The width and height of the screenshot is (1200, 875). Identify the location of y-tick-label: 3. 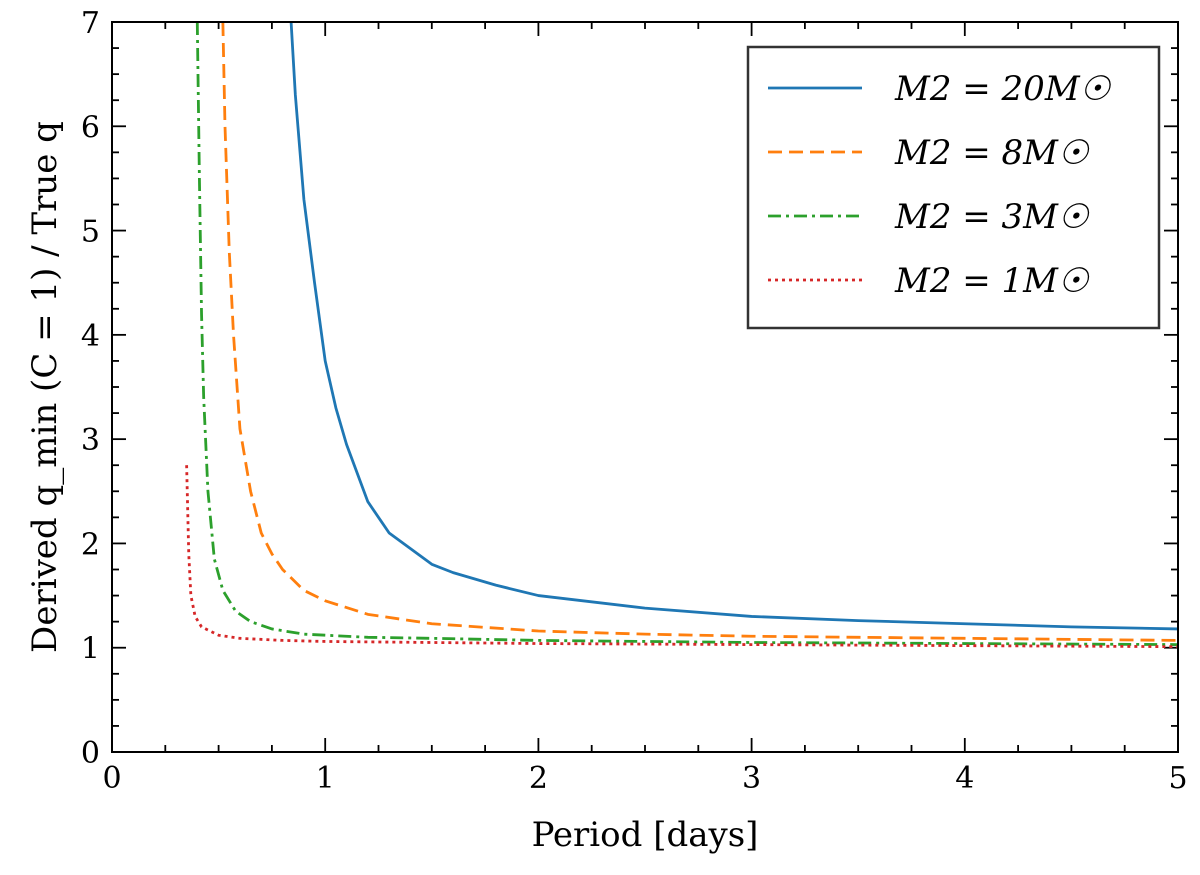
(90, 440).